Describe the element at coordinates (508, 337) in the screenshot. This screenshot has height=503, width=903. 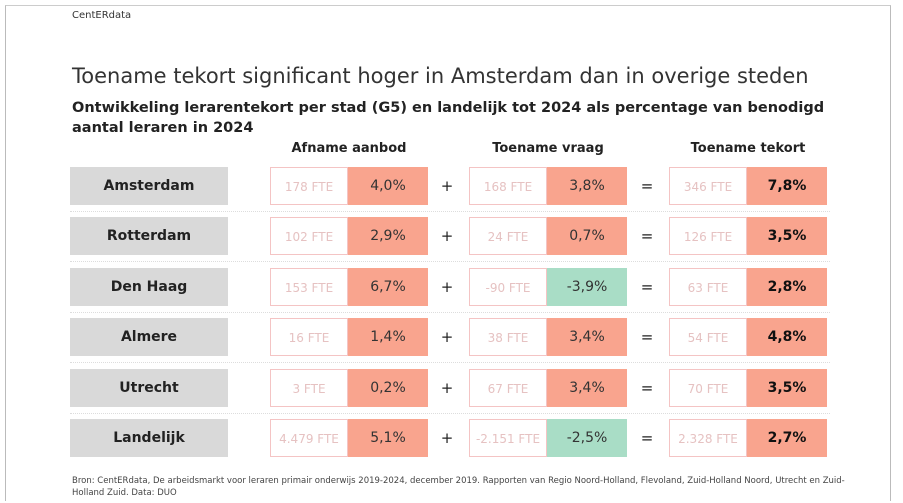
I see `fte-cell: 38 FTE` at that location.